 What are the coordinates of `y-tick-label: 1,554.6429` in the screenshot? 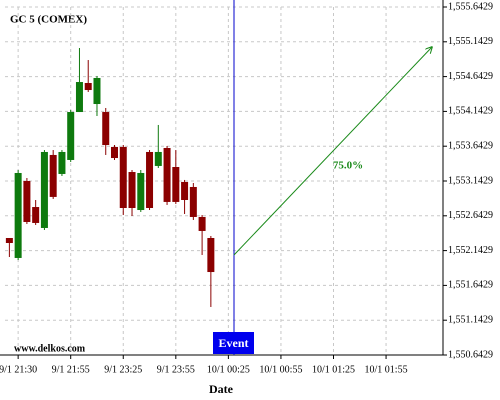 It's located at (470, 76).